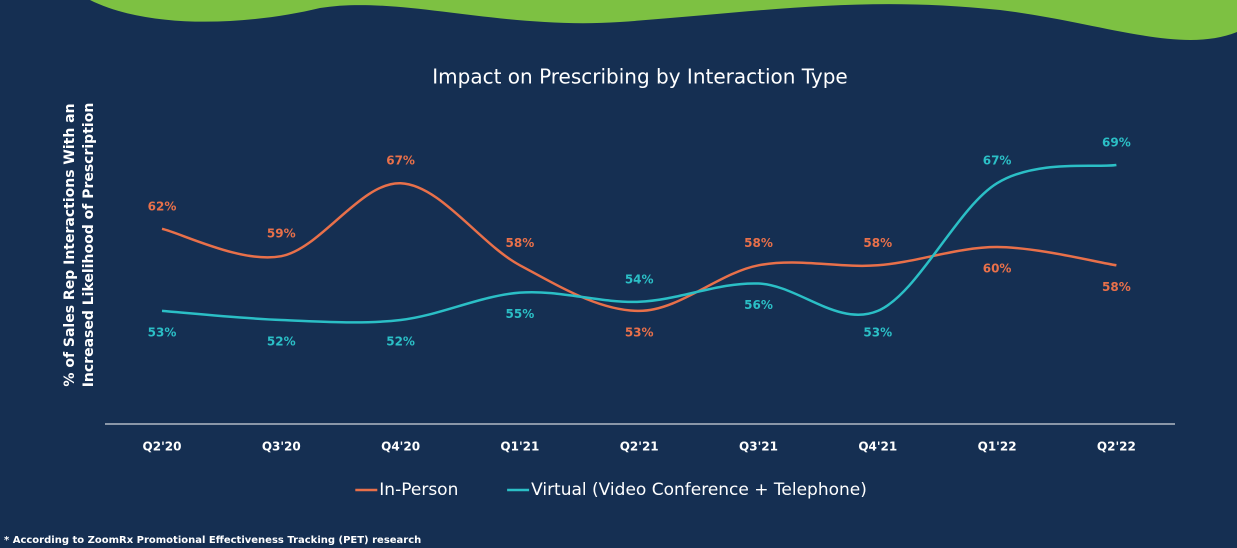 The image size is (1237, 548). Describe the element at coordinates (997, 269) in the screenshot. I see `value-label: 60%` at that location.